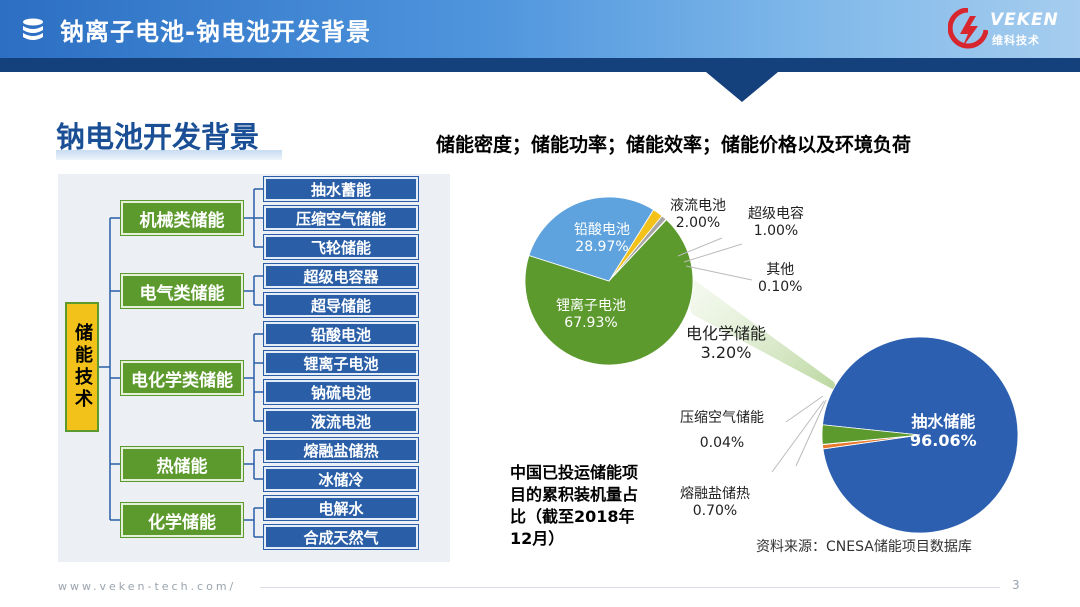  Describe the element at coordinates (341, 537) in the screenshot. I see `leaf-item: 合成天然气` at that location.